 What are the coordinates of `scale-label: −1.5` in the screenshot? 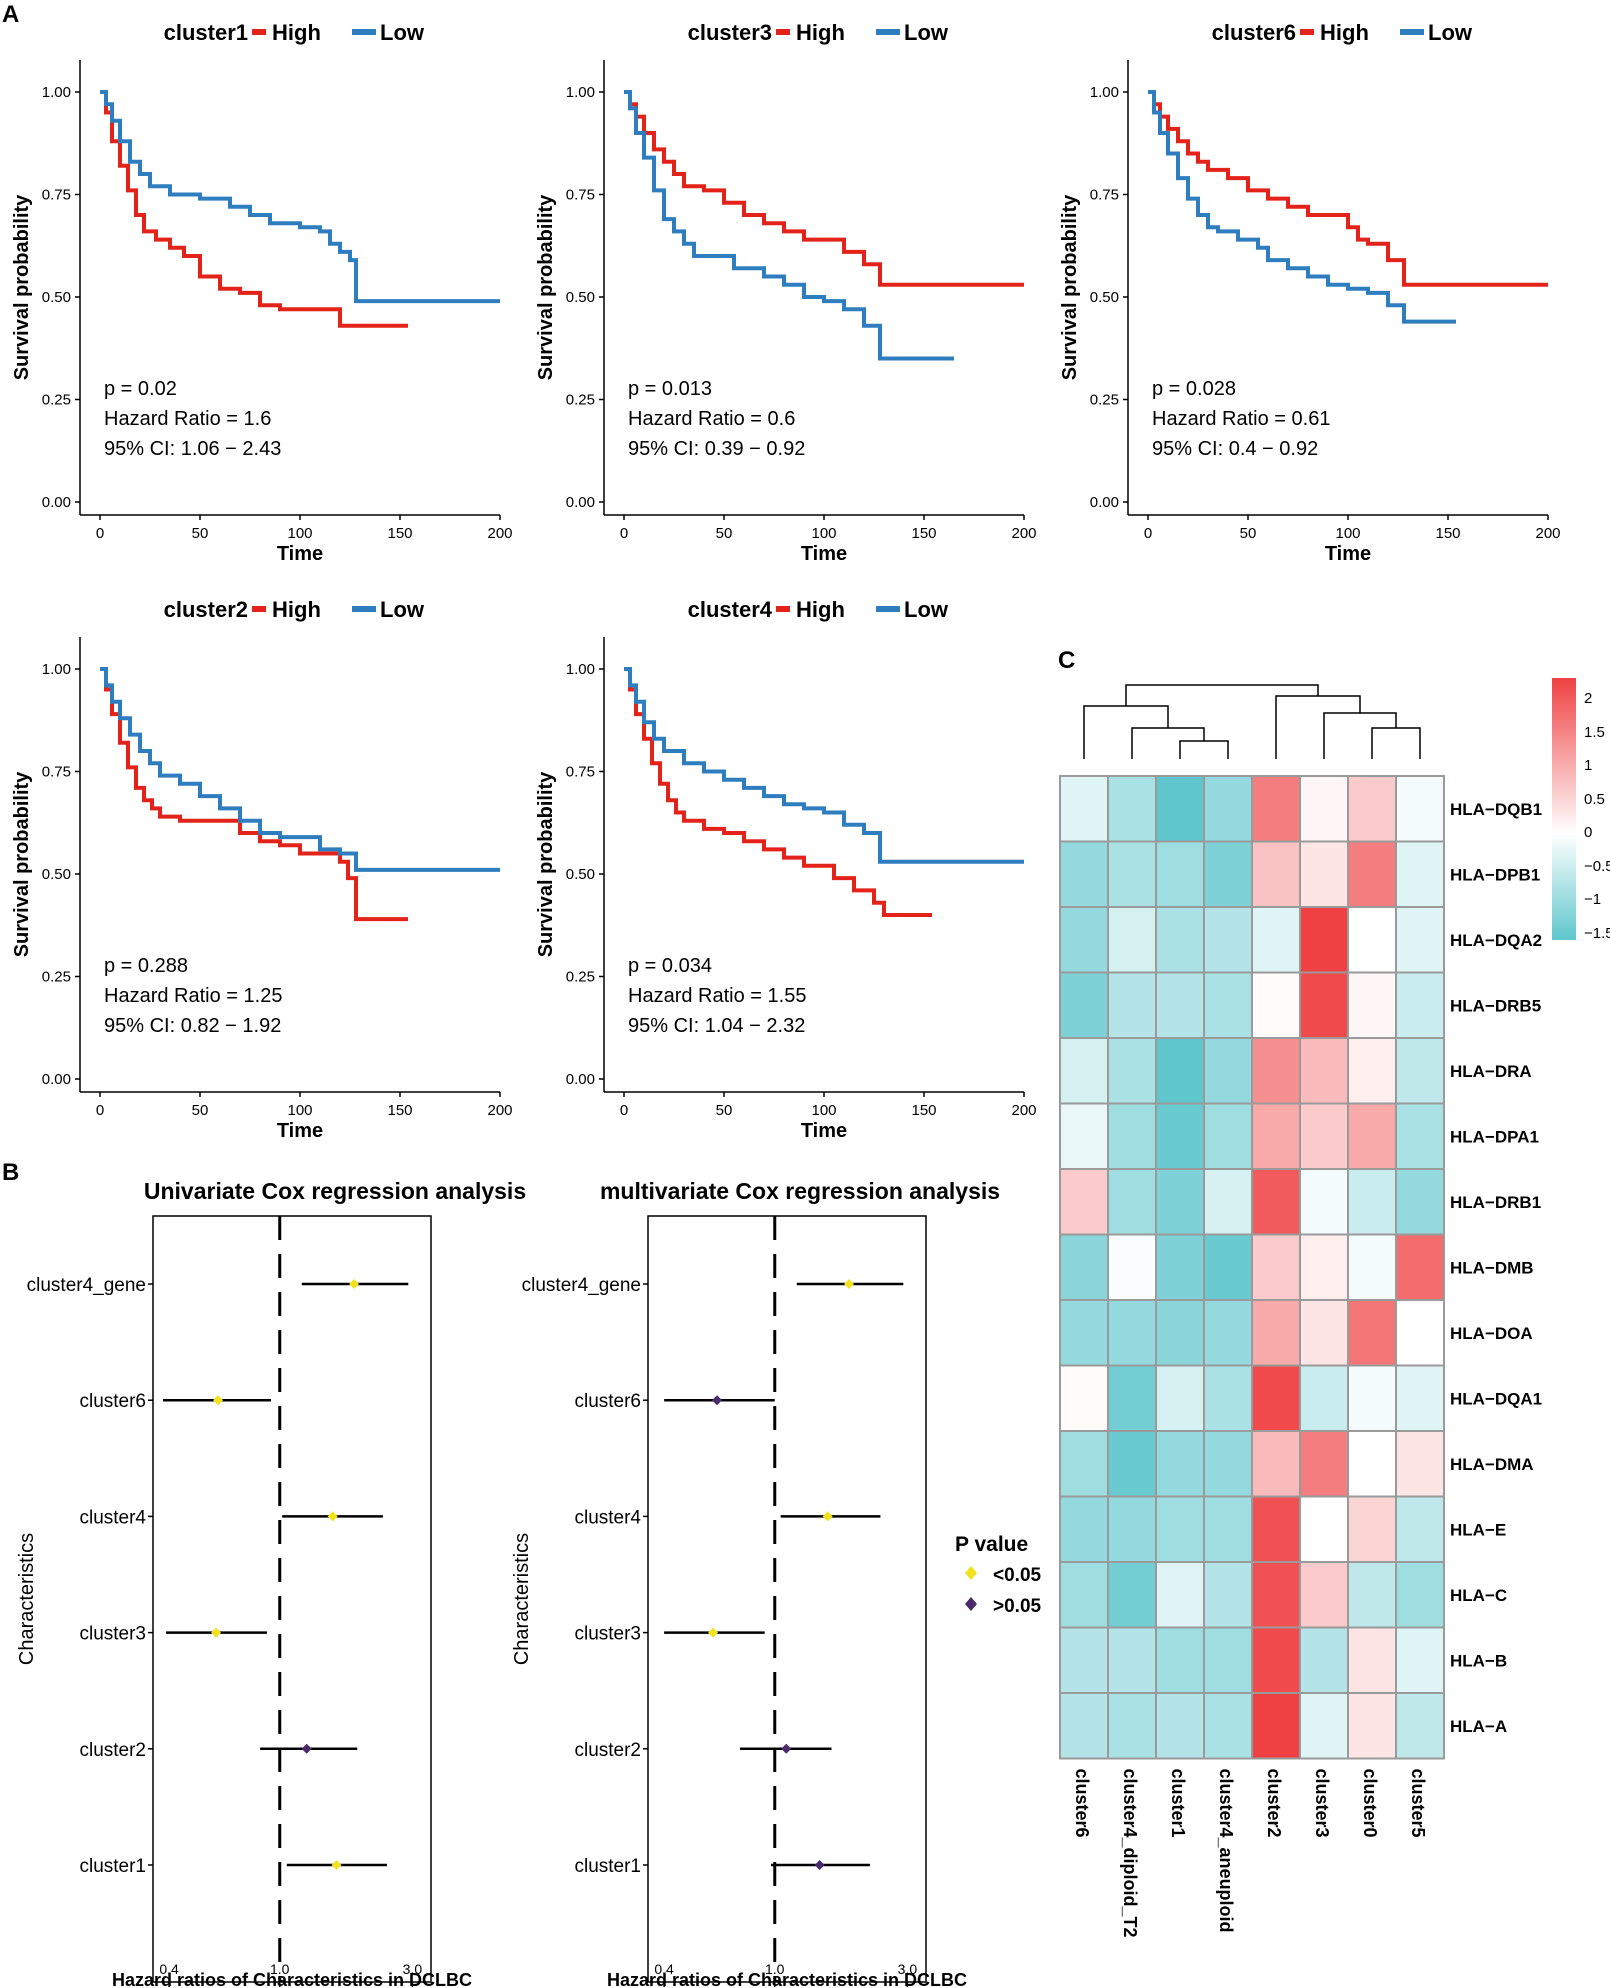 It's located at (1597, 933).